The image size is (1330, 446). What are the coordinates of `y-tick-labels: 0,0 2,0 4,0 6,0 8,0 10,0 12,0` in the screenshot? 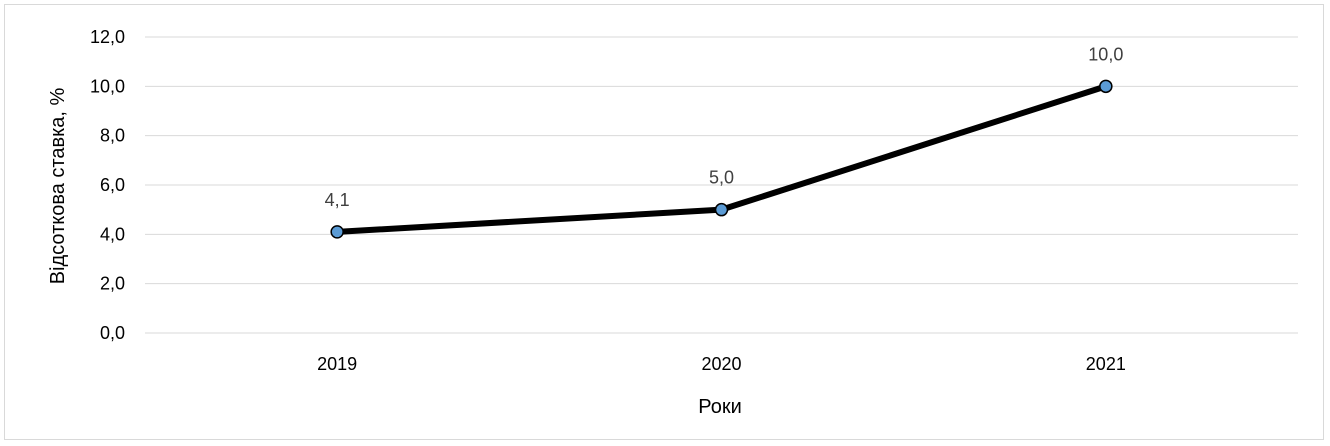 It's located at (107, 185).